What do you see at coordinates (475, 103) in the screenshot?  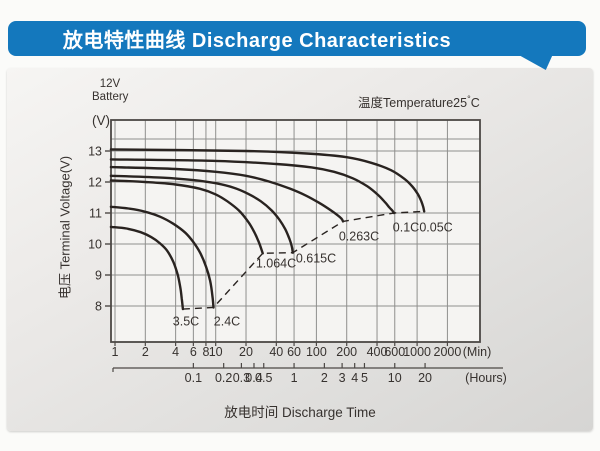 I see `temperature-unit: C` at bounding box center [475, 103].